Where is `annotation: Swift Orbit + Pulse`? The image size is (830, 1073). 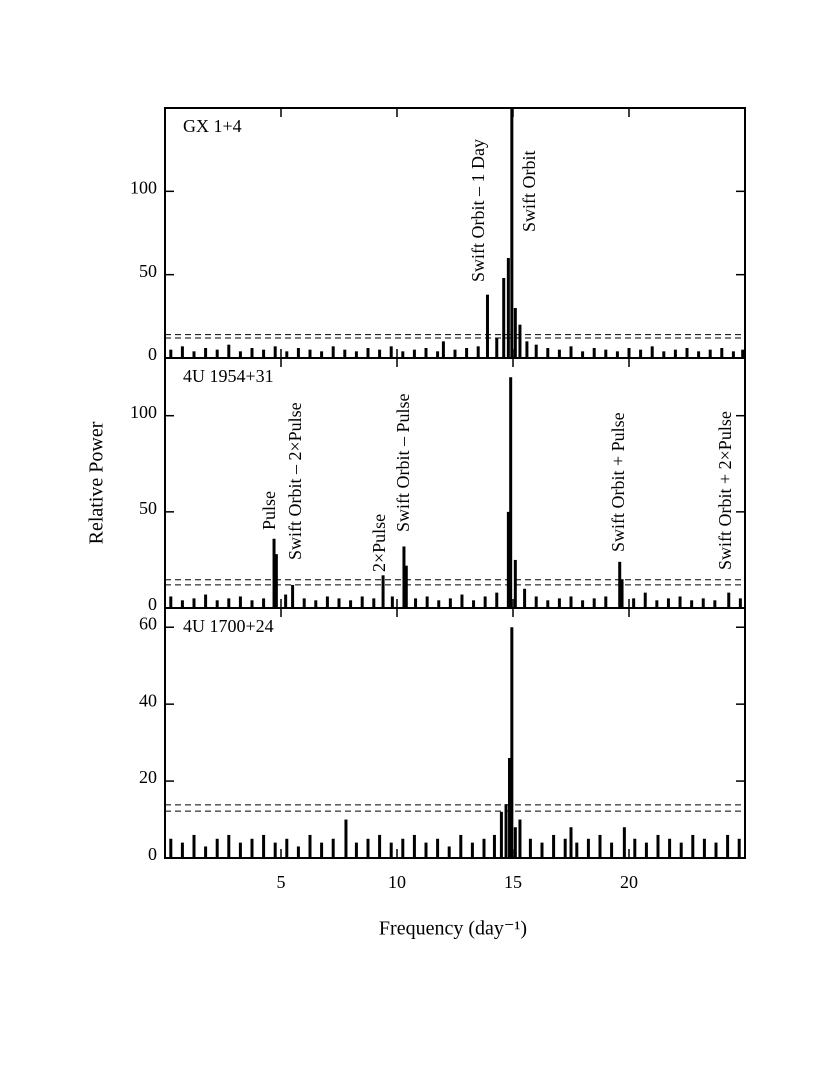
annotation: Swift Orbit + Pulse is located at coordinates (618, 482).